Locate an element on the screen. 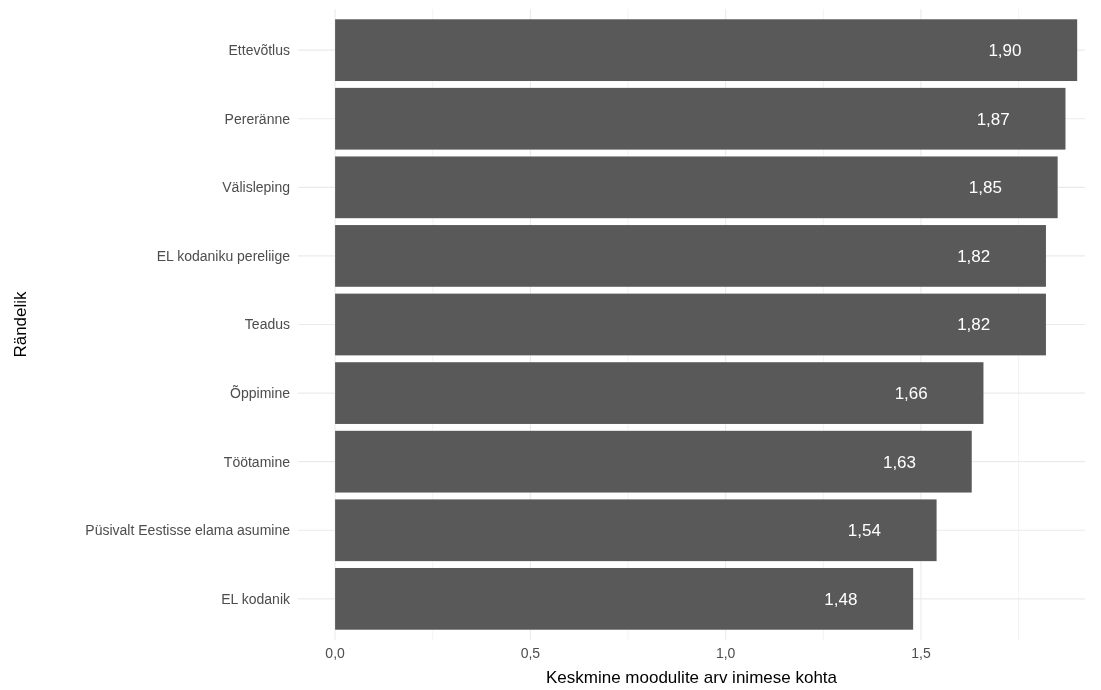  y-tick-label: Õppimine is located at coordinates (260, 392).